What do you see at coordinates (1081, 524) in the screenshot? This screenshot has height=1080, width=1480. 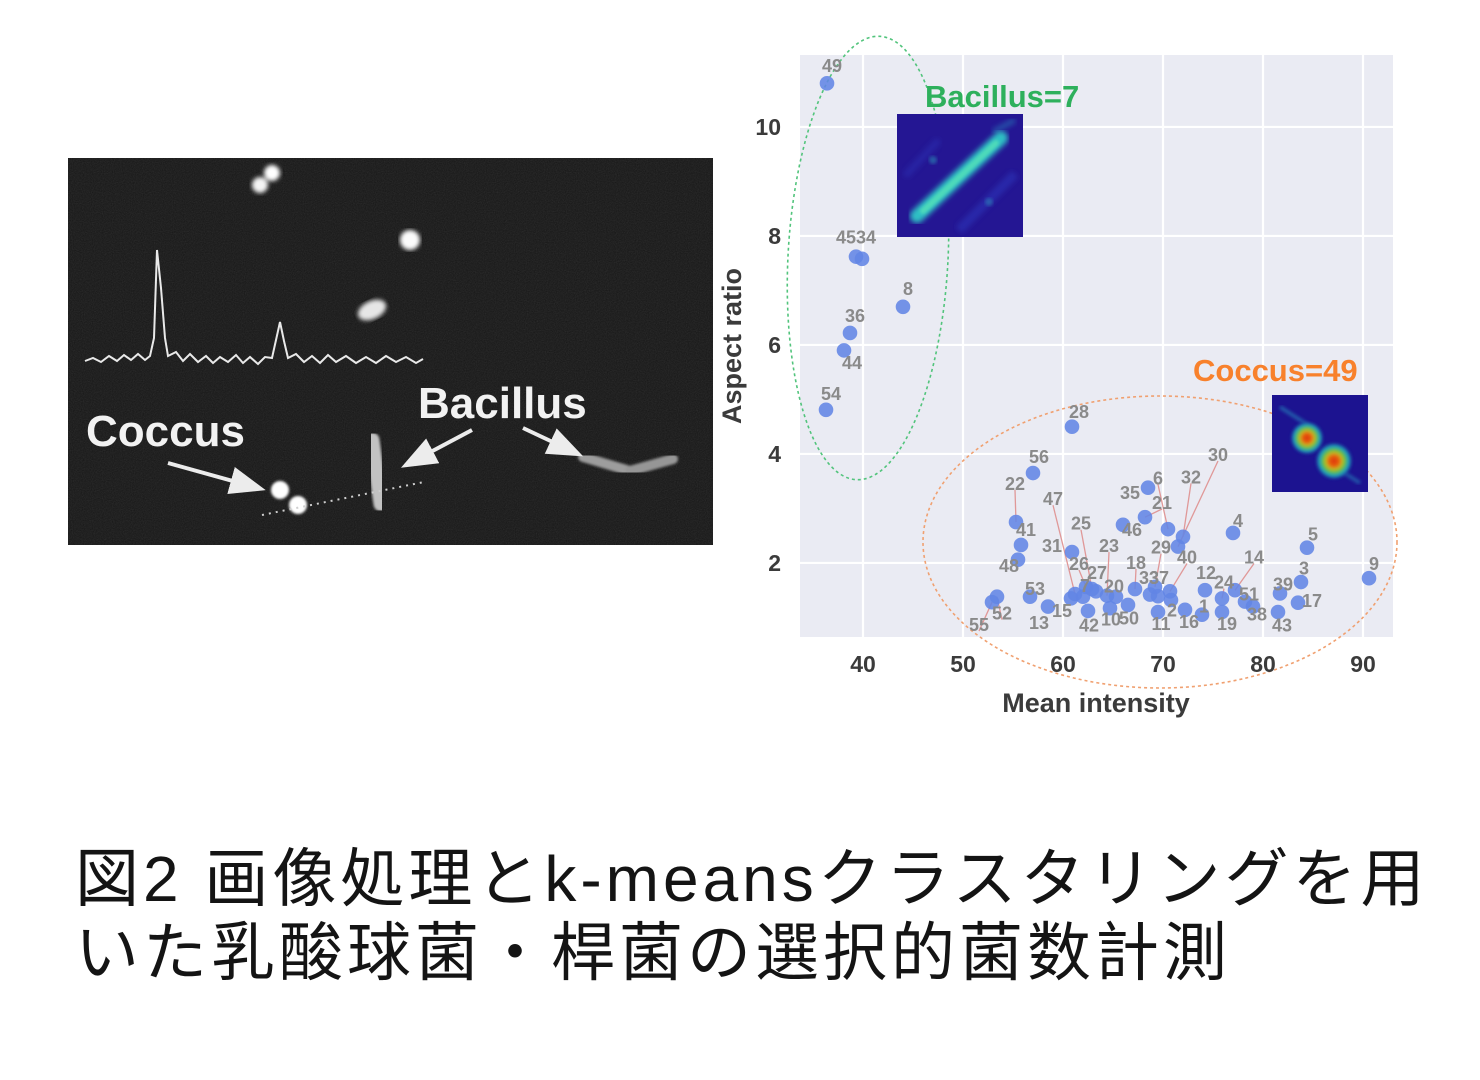 I see `point-label: 25` at bounding box center [1081, 524].